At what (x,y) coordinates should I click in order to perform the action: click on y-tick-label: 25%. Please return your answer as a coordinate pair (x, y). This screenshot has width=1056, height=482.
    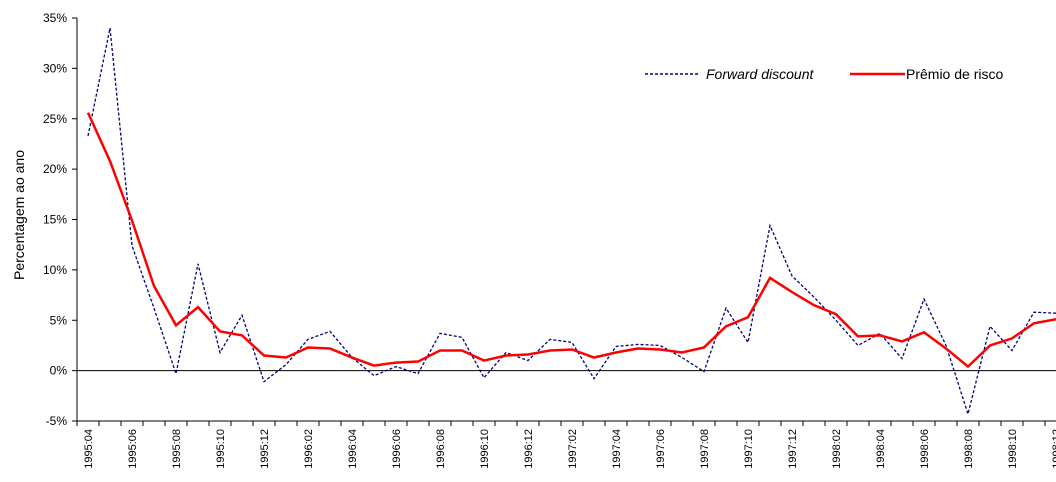
    Looking at the image, I should click on (55, 119).